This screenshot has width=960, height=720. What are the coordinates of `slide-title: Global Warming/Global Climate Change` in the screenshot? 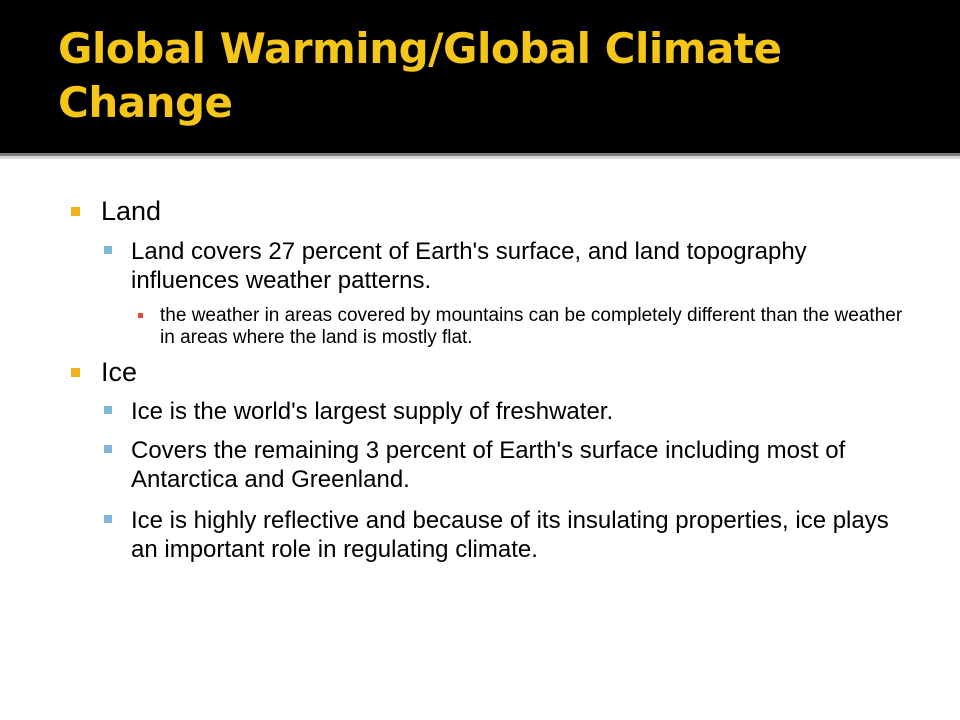 It's located at (420, 75).